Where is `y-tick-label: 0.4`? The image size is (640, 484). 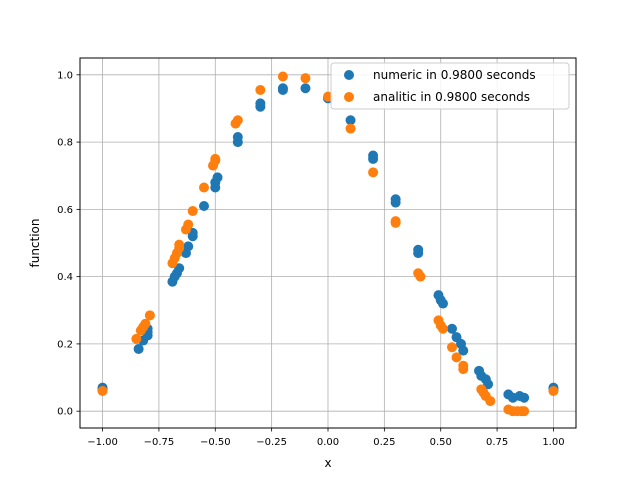 y-tick-label: 0.4 is located at coordinates (65, 277).